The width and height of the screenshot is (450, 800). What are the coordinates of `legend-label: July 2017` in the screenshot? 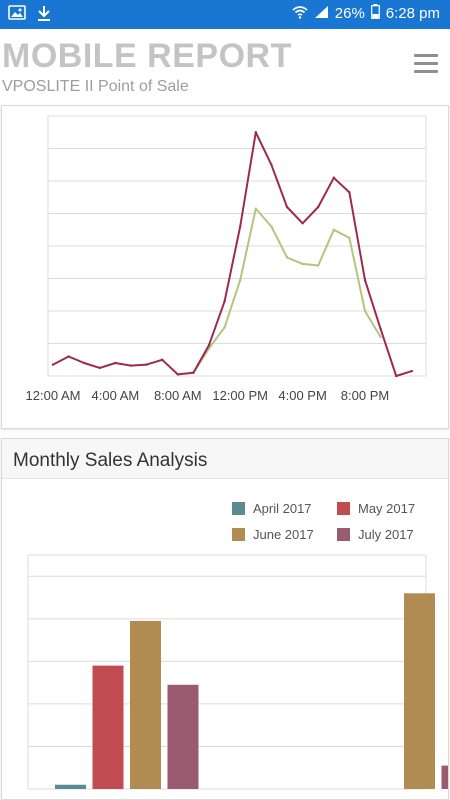 It's located at (386, 534).